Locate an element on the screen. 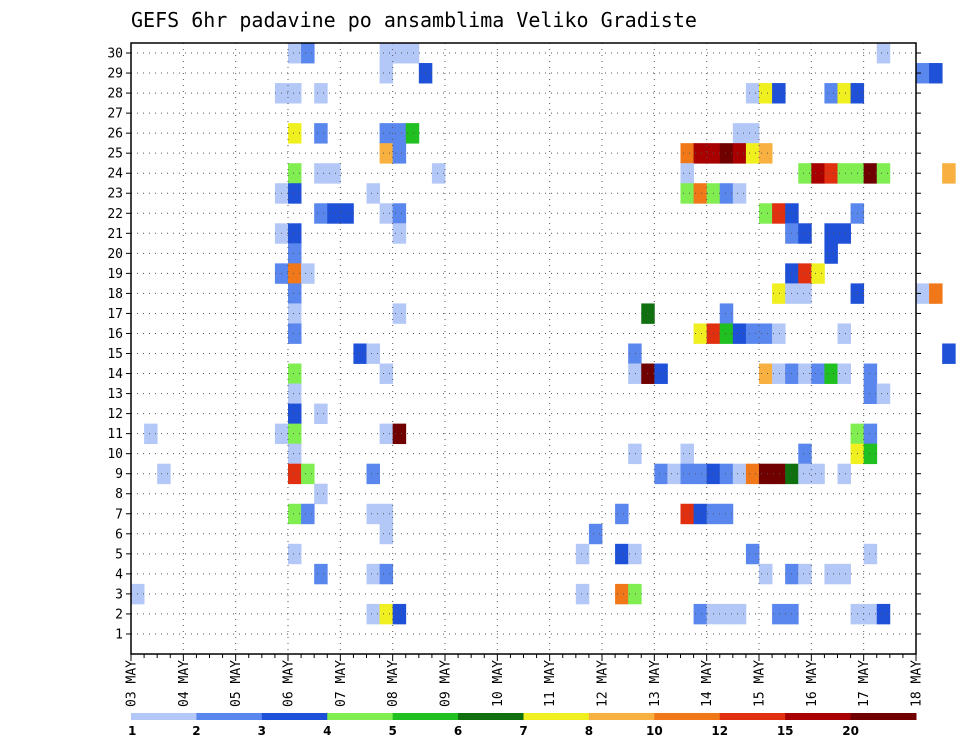 This screenshot has width=960, height=742. y-tick-label: 4 is located at coordinates (119, 574).